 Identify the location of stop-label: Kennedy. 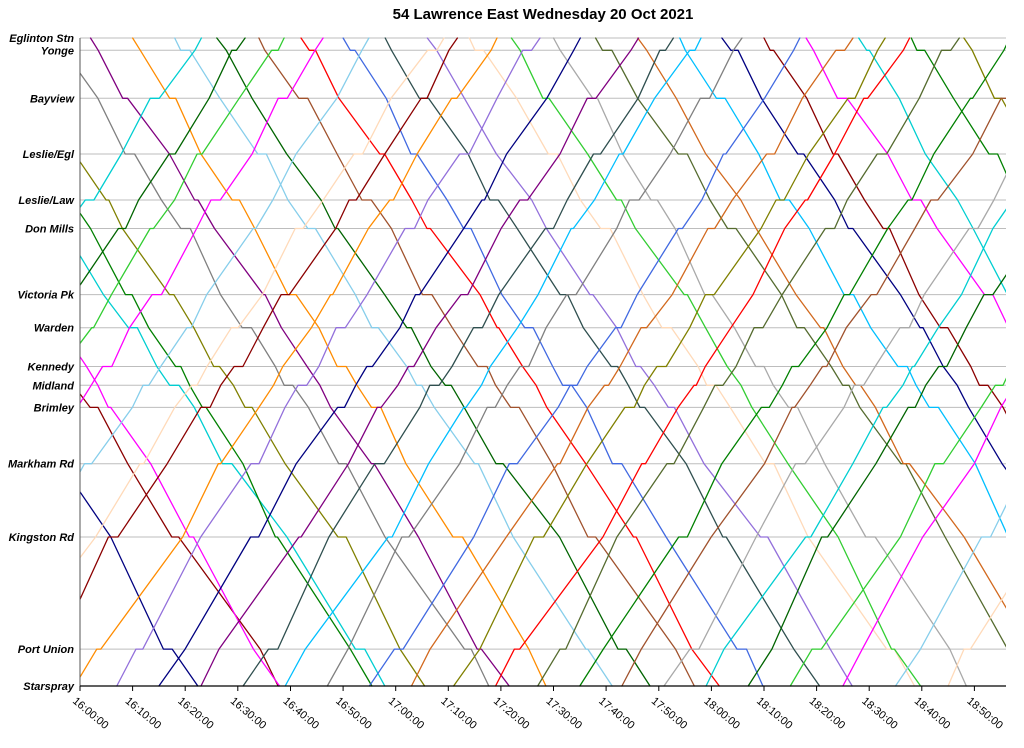
(51, 368).